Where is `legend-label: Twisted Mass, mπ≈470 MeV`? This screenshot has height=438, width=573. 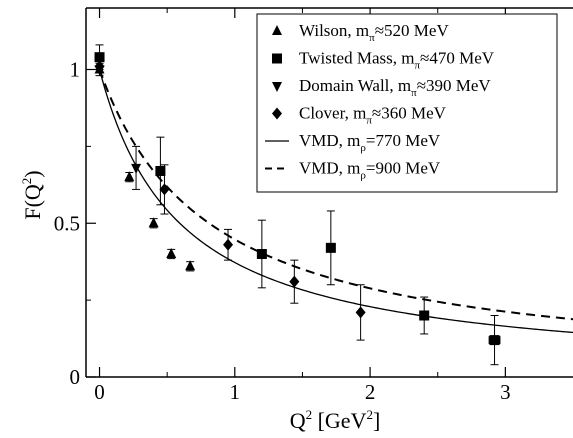
legend-label: Twisted Mass, mπ≈470 MeV is located at coordinates (397, 60).